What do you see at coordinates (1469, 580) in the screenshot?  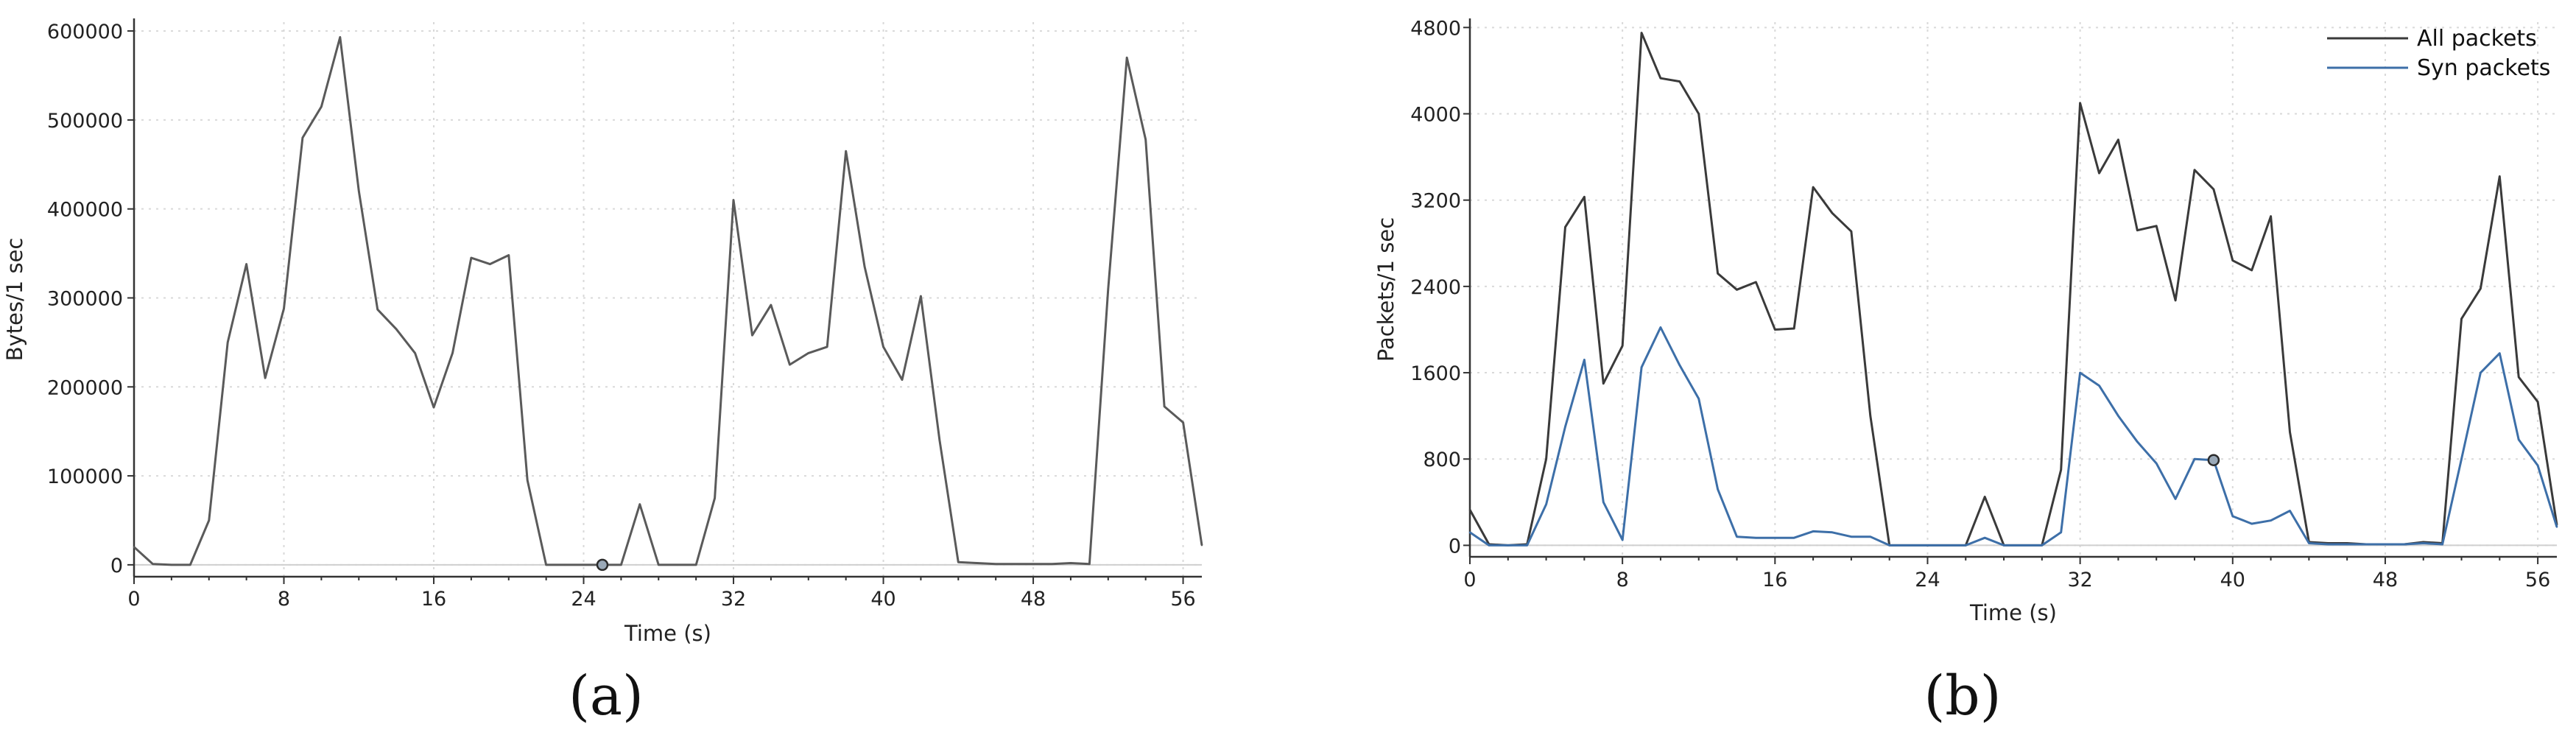 I see `x-tick-label: 0` at bounding box center [1469, 580].